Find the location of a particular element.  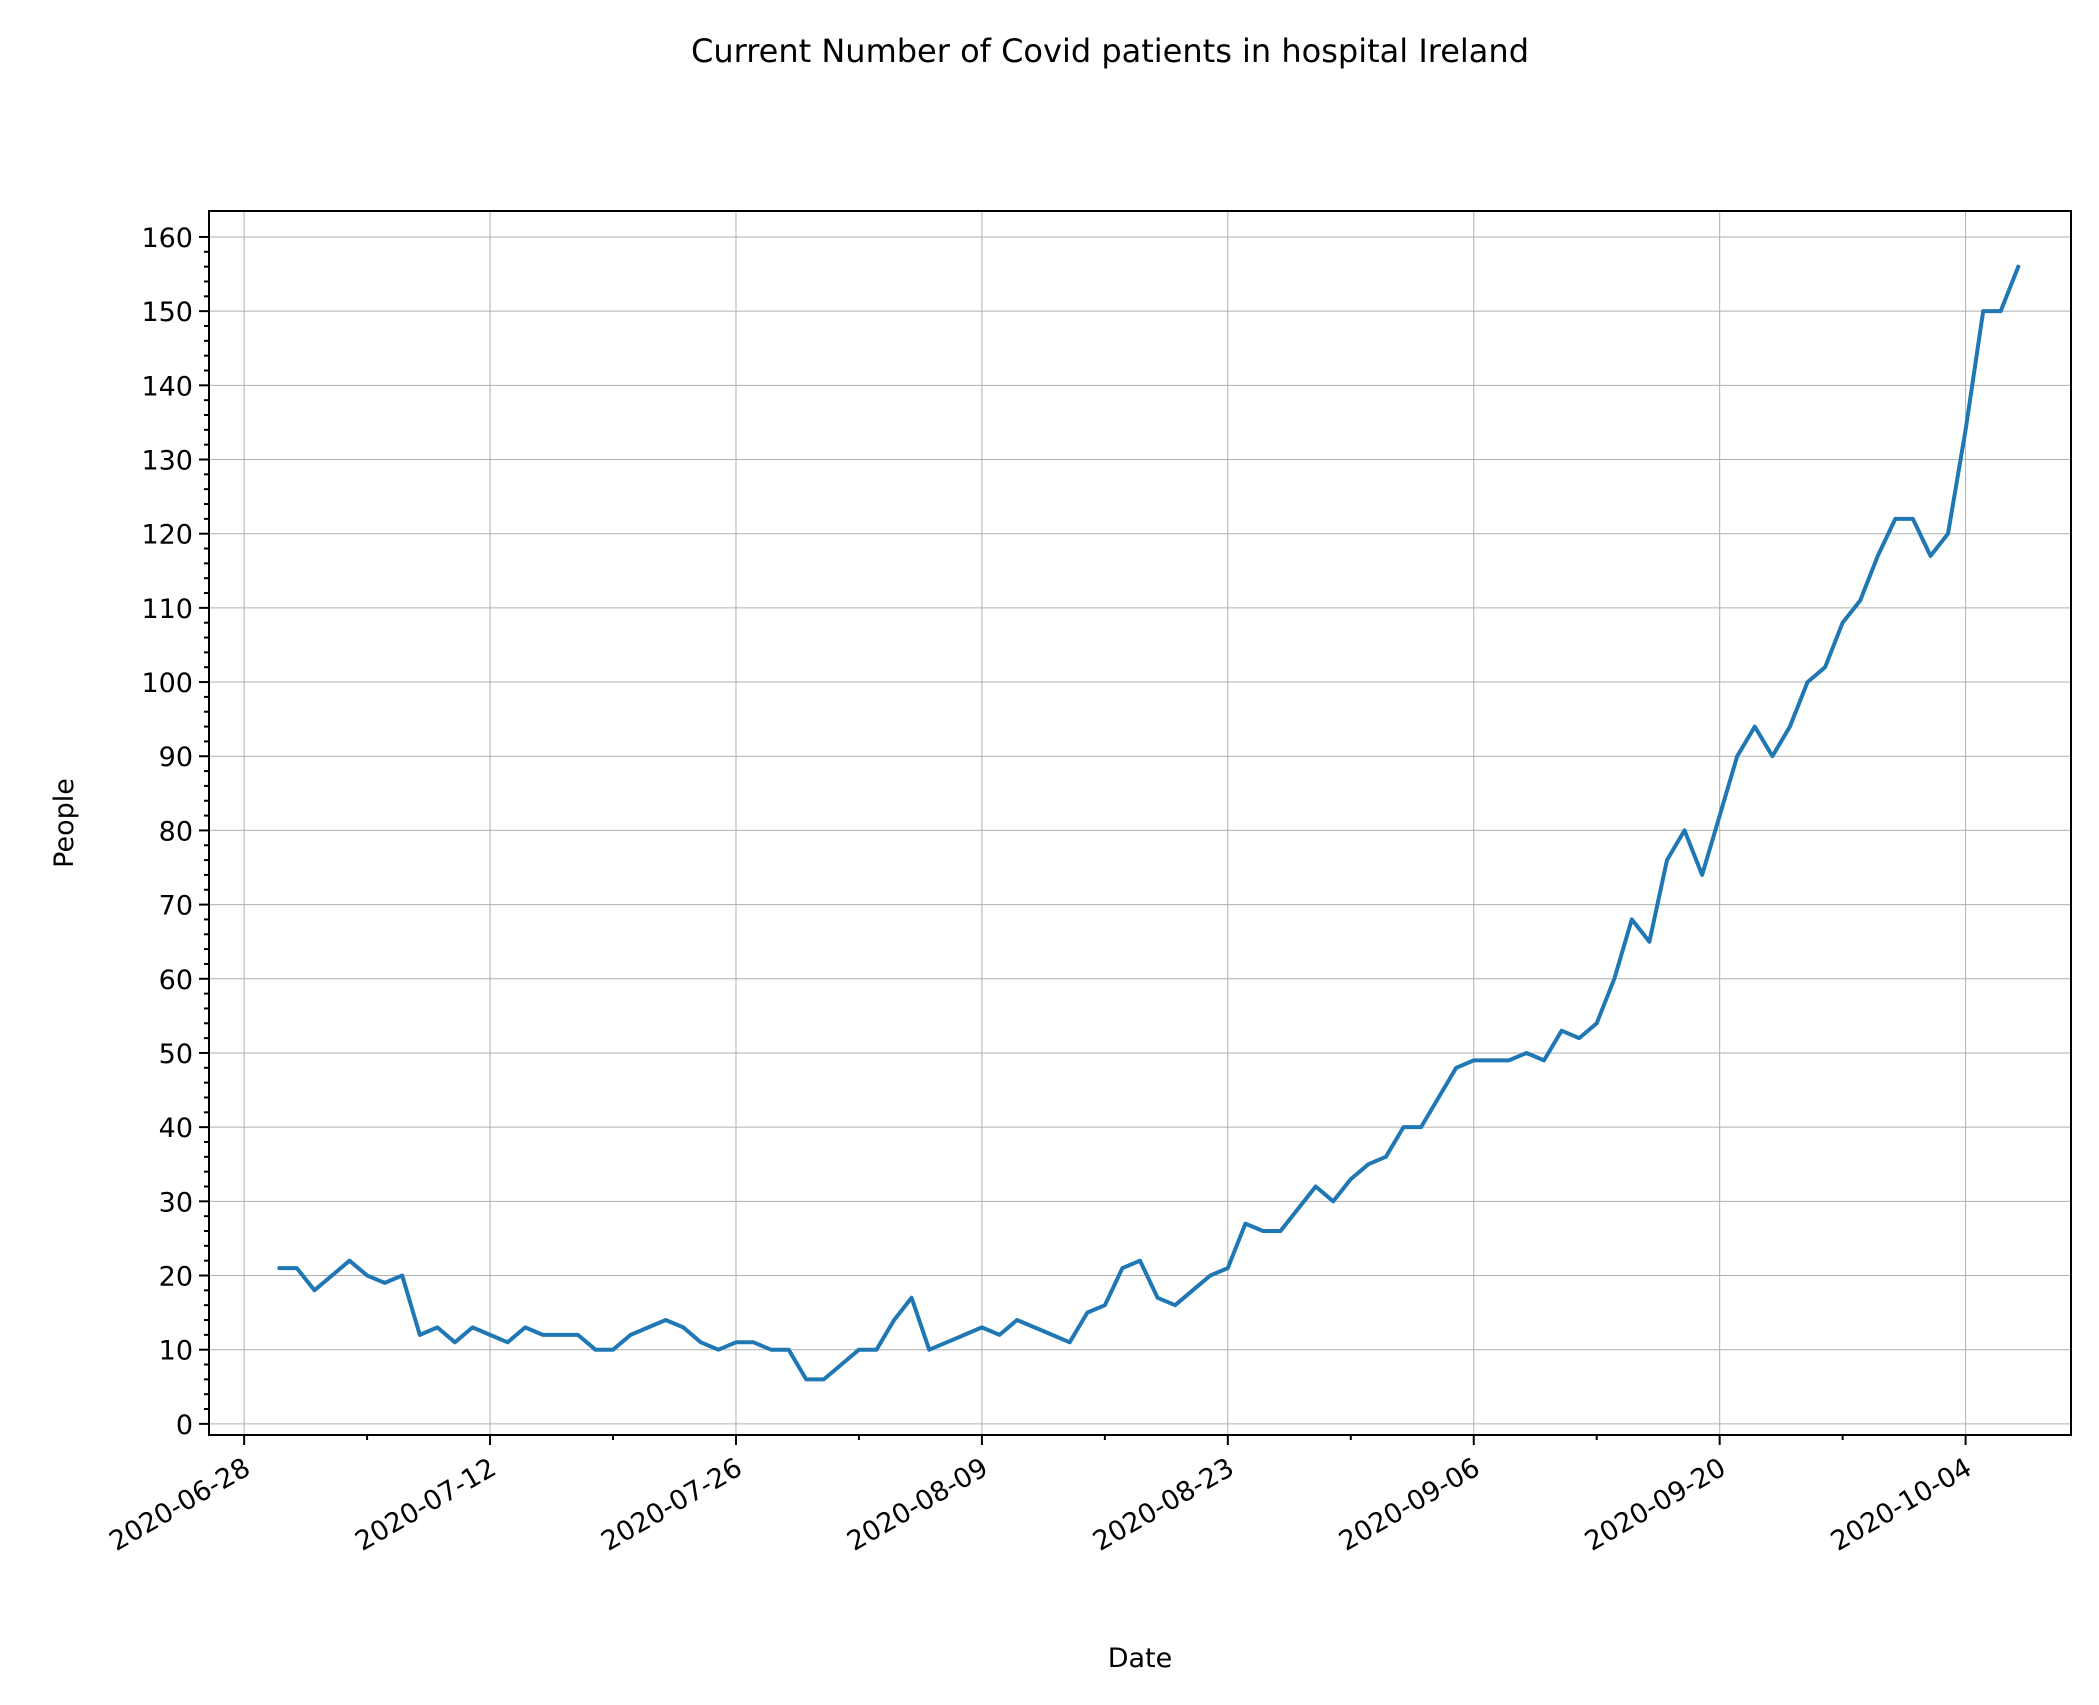

y-tick-label: 100 is located at coordinates (167, 683).